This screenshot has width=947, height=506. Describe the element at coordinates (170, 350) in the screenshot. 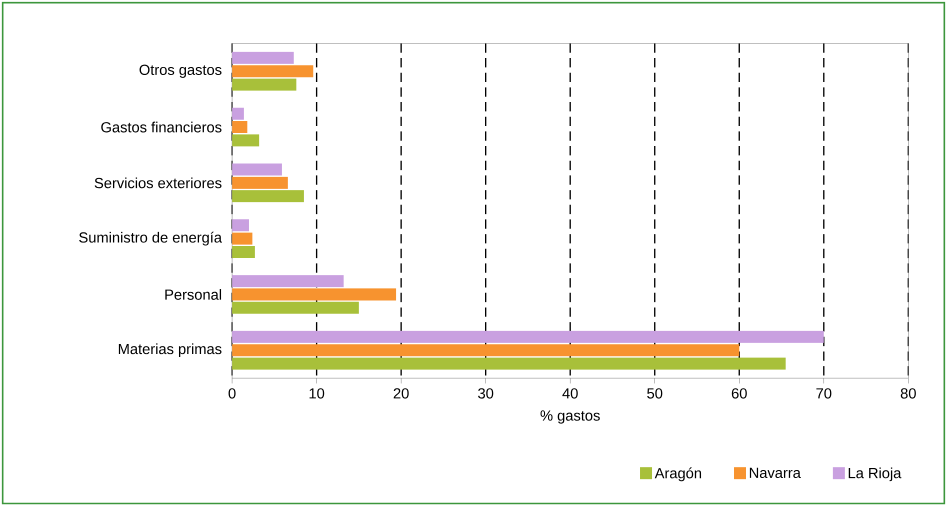

I see `y-tick-label: Materias primas` at that location.